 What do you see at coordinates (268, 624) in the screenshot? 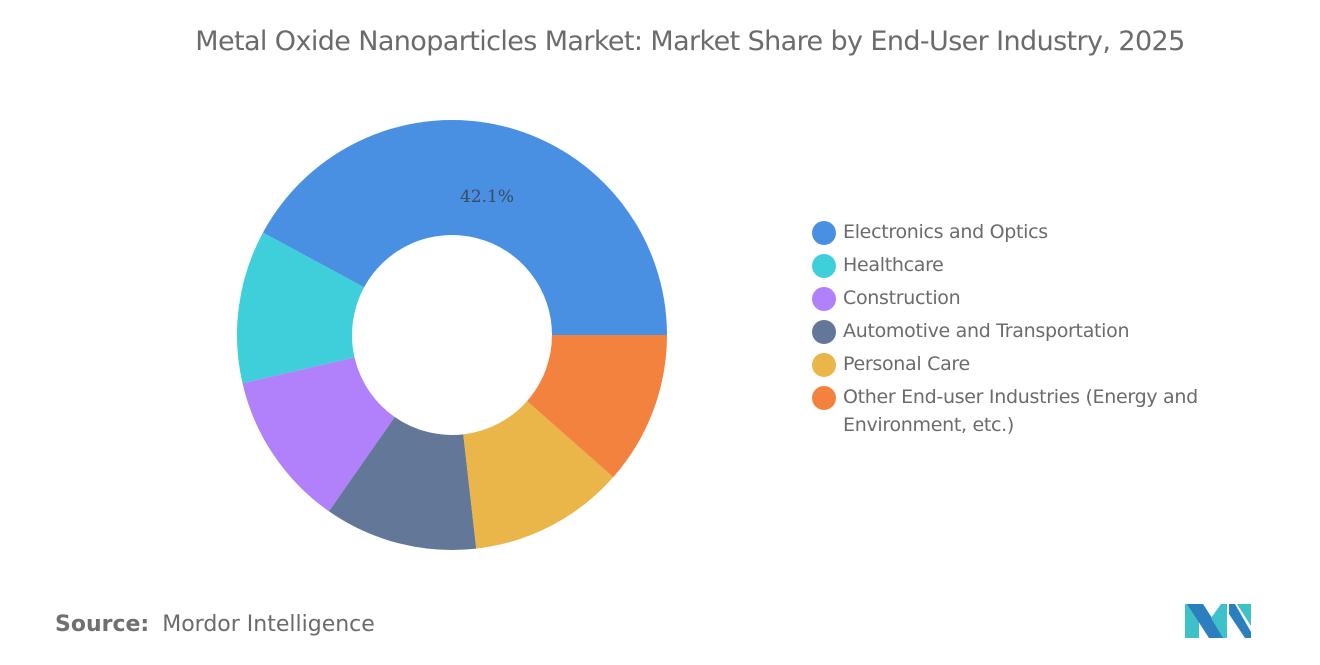
I see `source-value: Mordor Intelligence` at bounding box center [268, 624].